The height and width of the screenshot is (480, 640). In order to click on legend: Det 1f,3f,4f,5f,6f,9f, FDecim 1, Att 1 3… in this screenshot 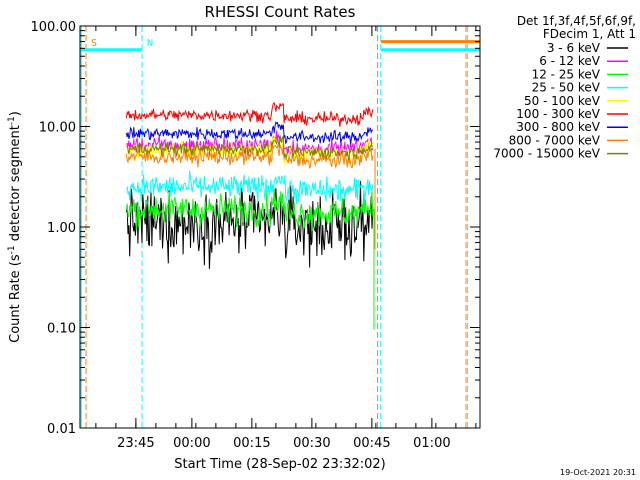, I will do `click(564, 87)`.